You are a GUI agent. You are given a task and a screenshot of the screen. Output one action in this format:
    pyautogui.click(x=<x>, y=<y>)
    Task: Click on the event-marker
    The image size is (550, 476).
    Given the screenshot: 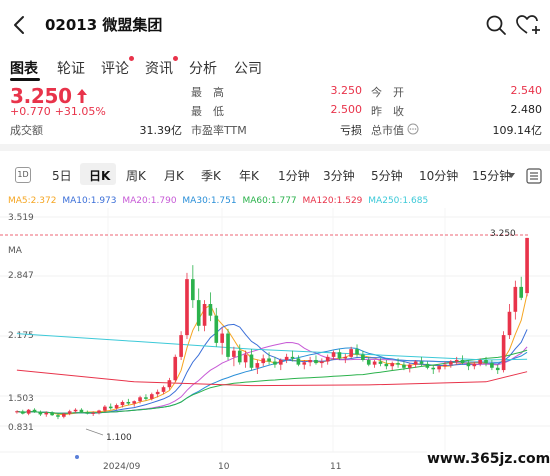 What is the action you would take?
    pyautogui.click(x=77, y=457)
    